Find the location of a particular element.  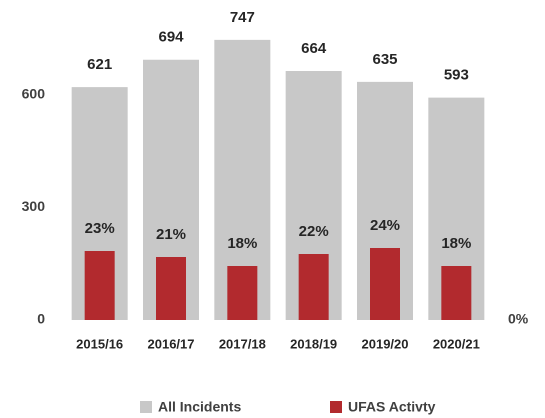

x-tick-label: 2017/18 is located at coordinates (242, 343).